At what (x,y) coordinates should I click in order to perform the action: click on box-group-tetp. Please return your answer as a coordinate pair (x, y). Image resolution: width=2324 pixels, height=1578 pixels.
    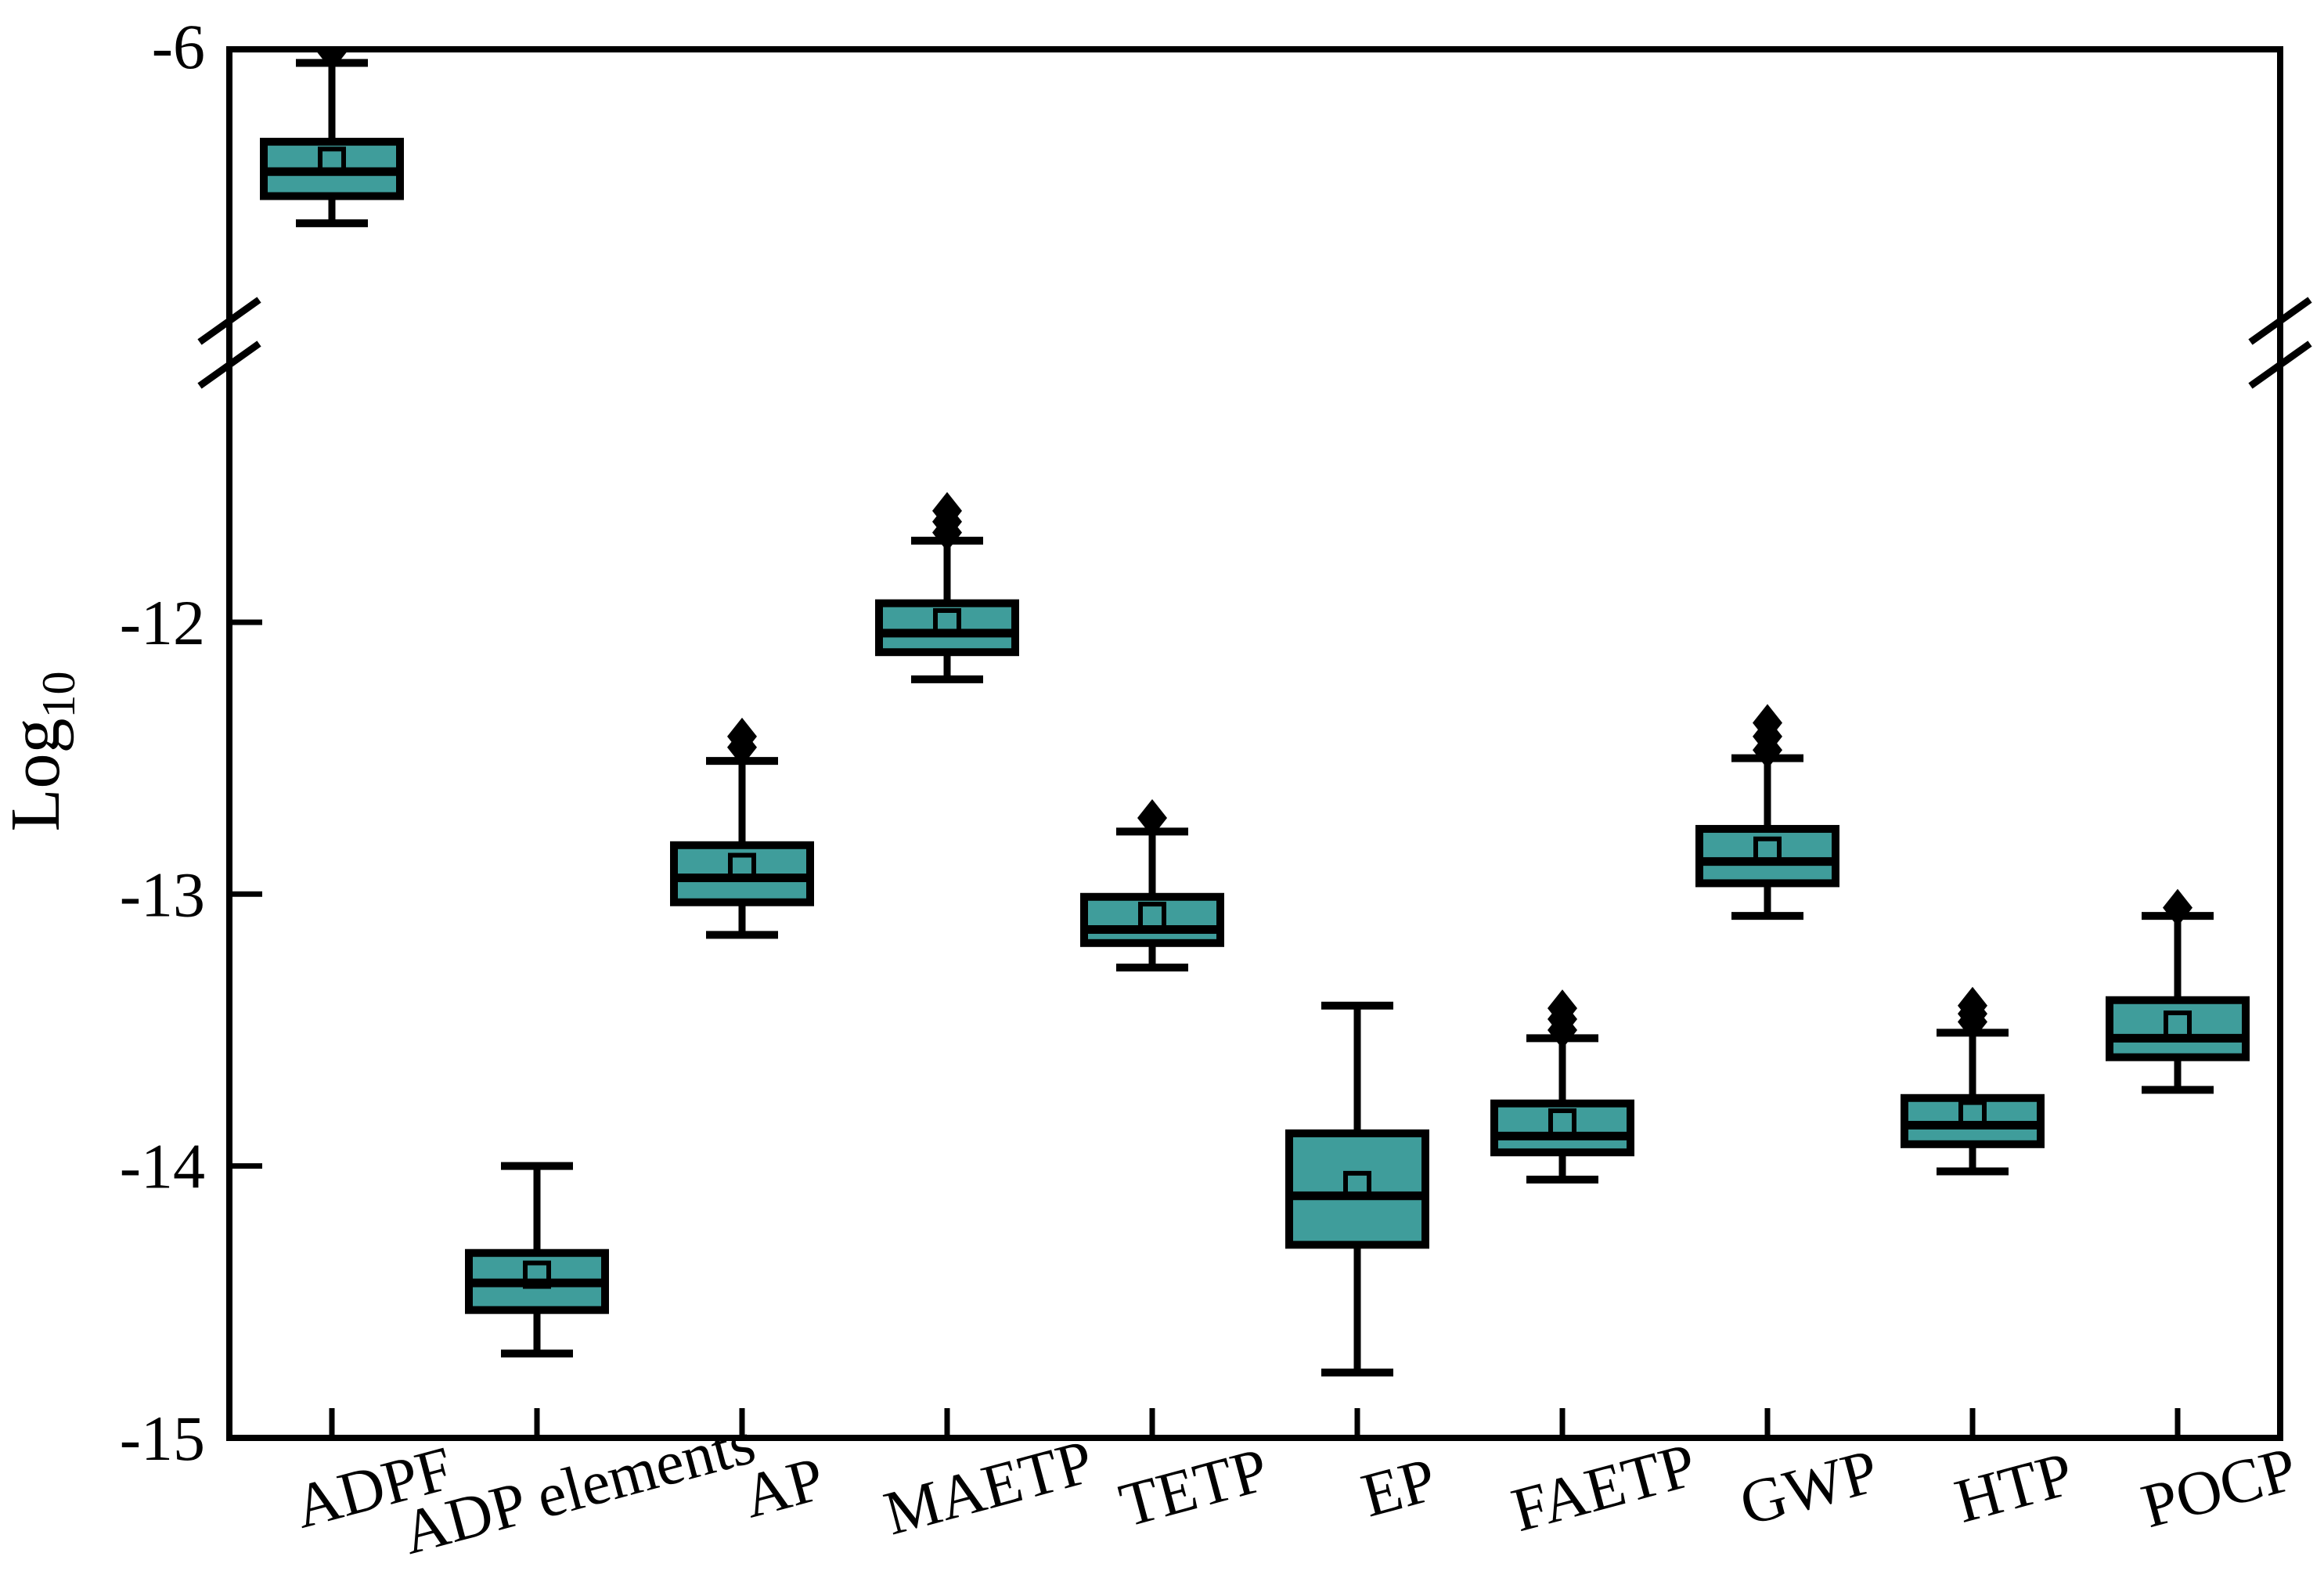
    Looking at the image, I should click on (1152, 886).